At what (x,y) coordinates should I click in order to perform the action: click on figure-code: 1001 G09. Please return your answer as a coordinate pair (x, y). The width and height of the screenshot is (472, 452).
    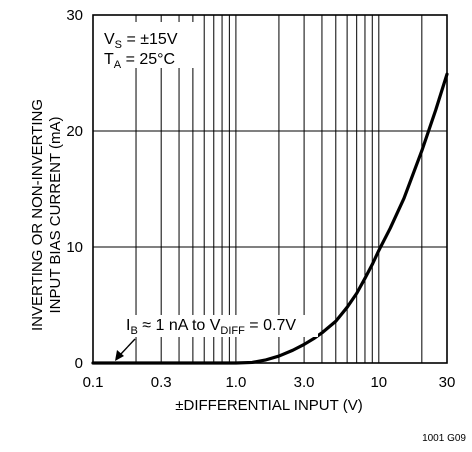
    Looking at the image, I should click on (444, 438).